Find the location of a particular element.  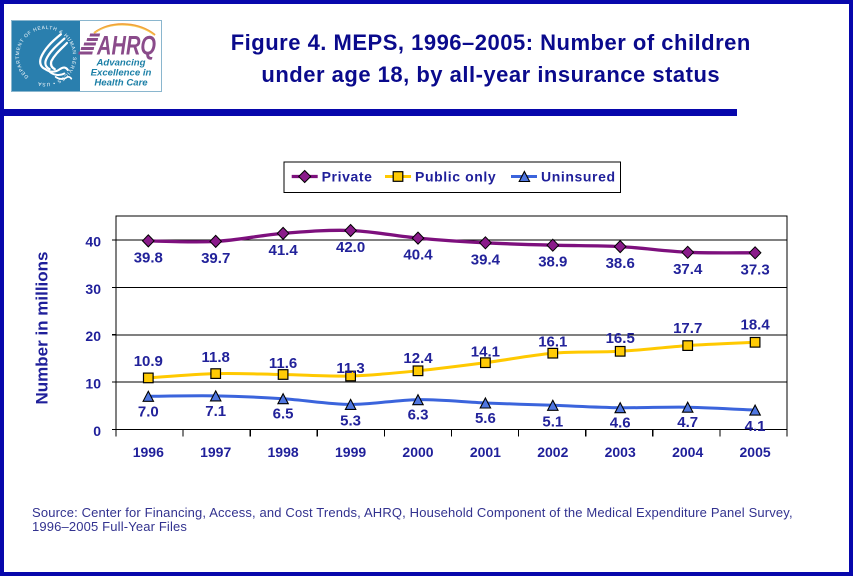

svg-text: 1996 is located at coordinates (148, 452).